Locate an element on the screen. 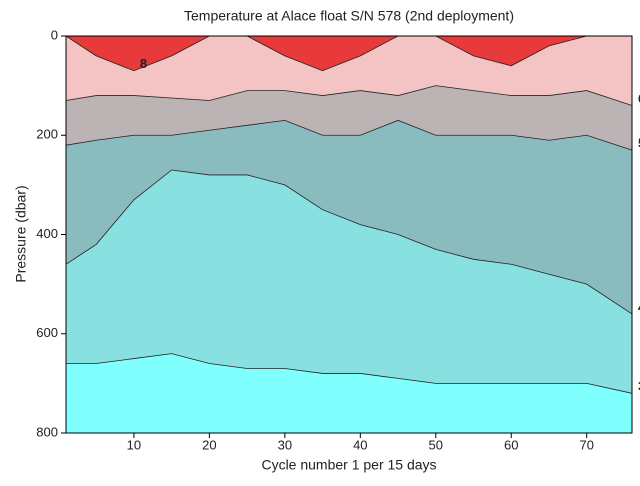 The height and width of the screenshot is (486, 640). x-tick-label: 50 is located at coordinates (436, 444).